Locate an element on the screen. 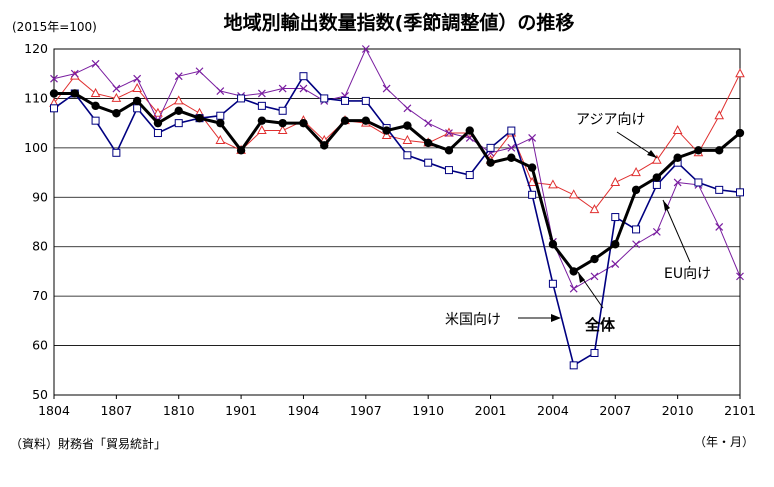  y-axis-ticks: 50 60 70 80 90 100 110 120 is located at coordinates (36, 221).